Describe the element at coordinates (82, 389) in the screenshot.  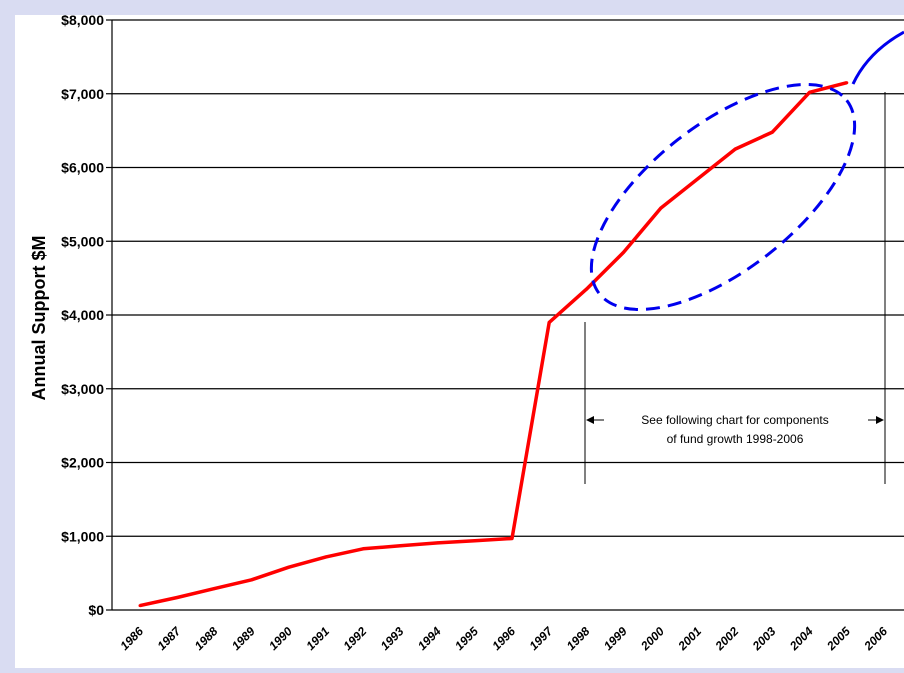
I see `y-tick-label: $3,000` at that location.